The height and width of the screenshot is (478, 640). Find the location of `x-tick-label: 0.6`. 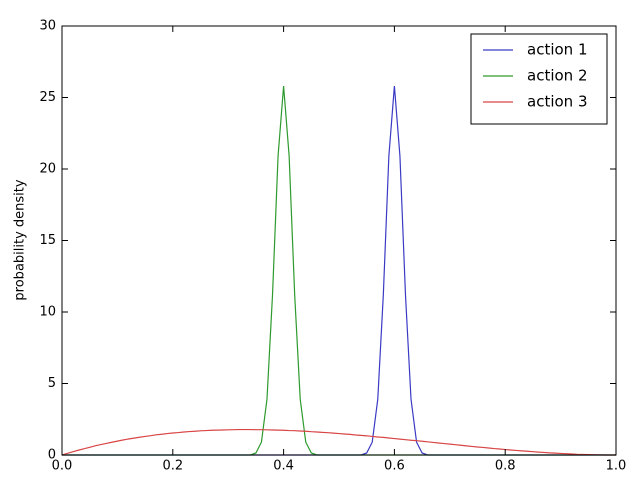

x-tick-label: 0.6 is located at coordinates (394, 466).